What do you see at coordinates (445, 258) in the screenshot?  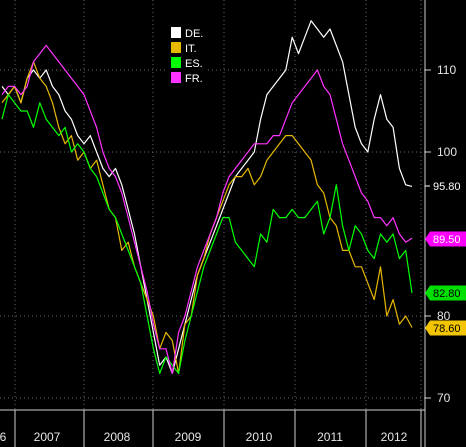 I see `end-labels: 95.80 78.60 82.80 89.50` at bounding box center [445, 258].